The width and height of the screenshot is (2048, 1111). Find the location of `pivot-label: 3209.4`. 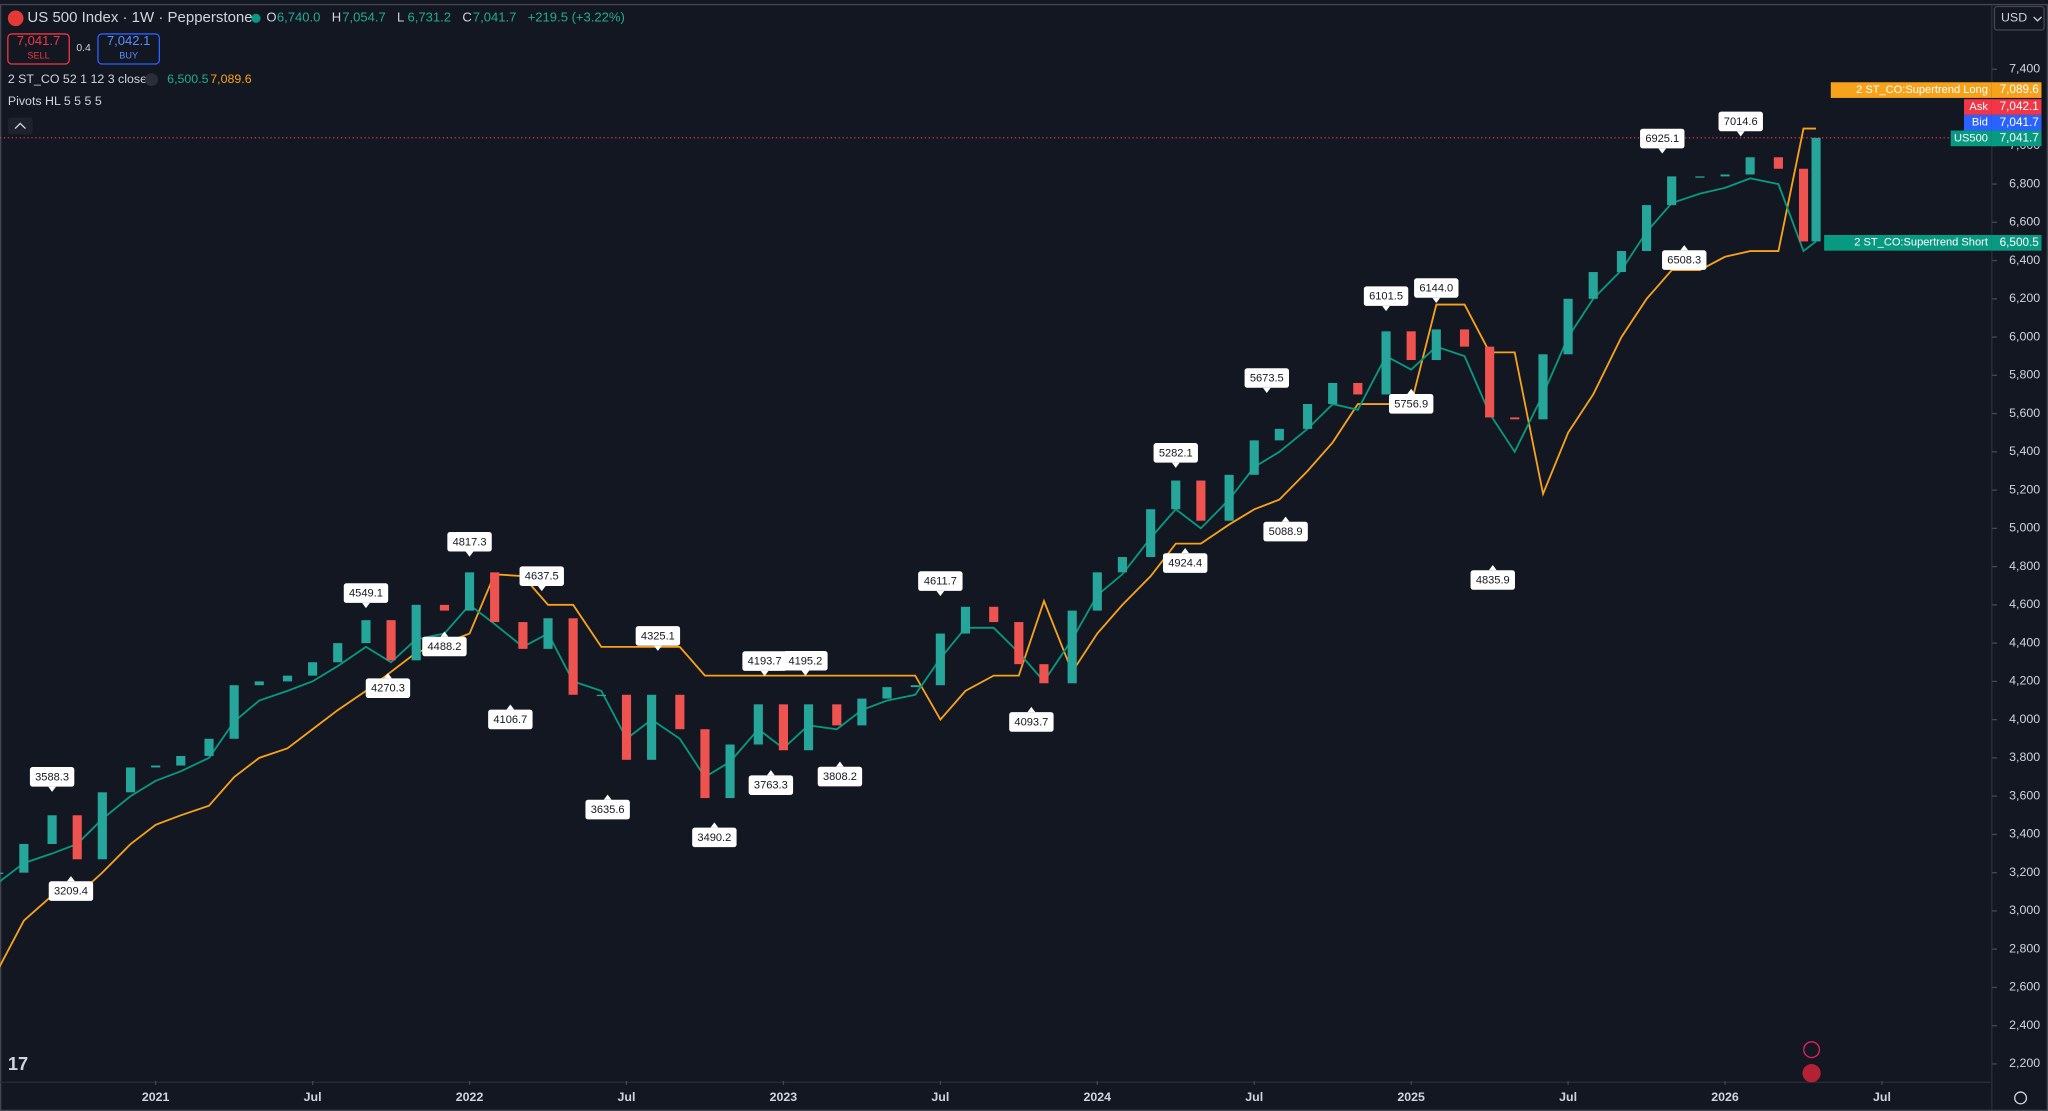

pivot-label: 3209.4 is located at coordinates (71, 888).